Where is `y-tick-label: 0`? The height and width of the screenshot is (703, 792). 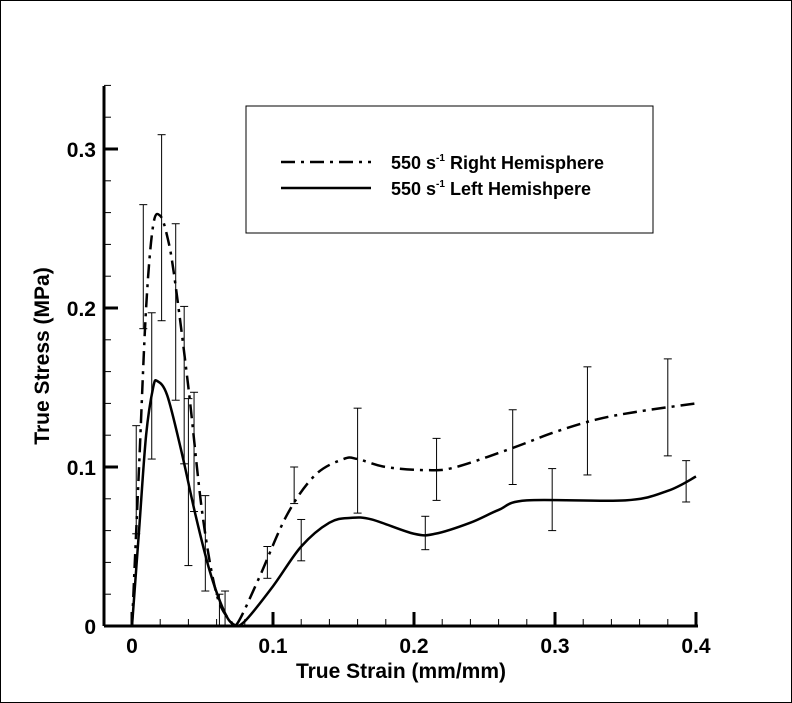
y-tick-label: 0 is located at coordinates (90, 627).